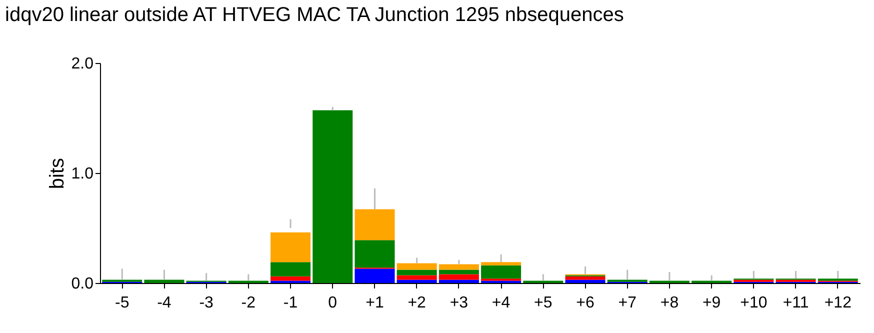 This screenshot has width=874, height=333. Describe the element at coordinates (795, 303) in the screenshot. I see `x-tick-label: +11` at that location.